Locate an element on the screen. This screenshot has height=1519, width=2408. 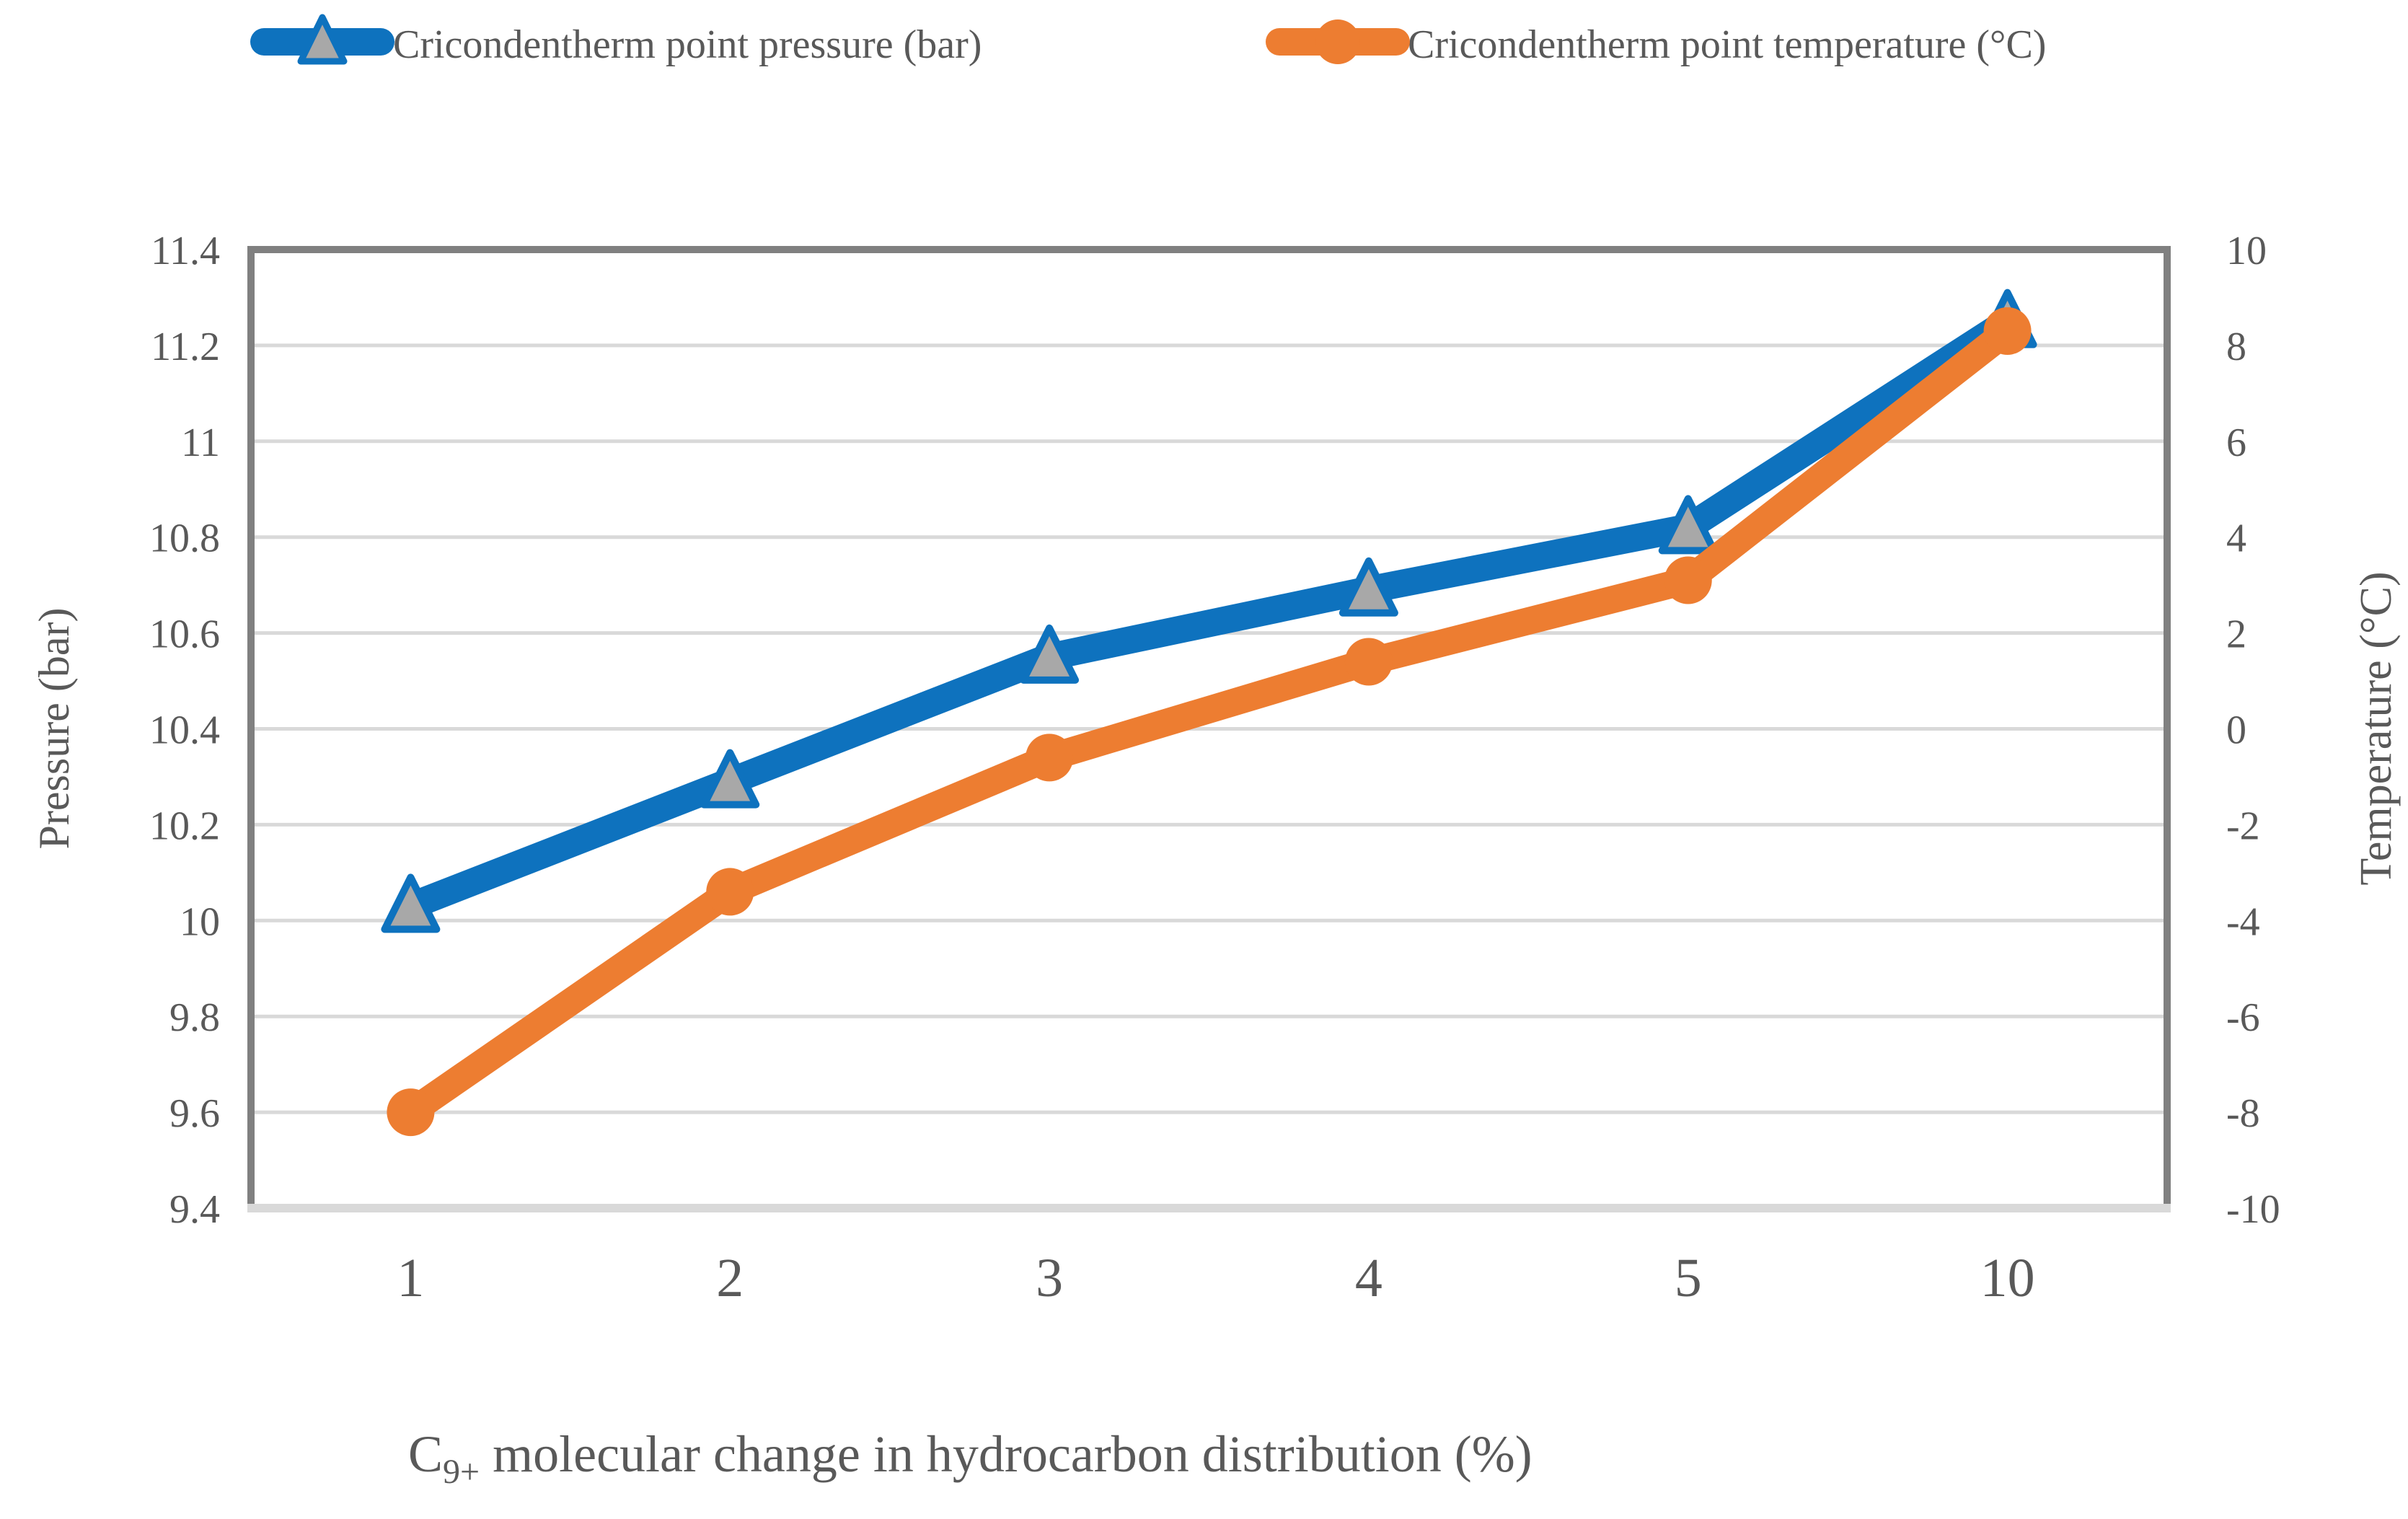
left-axis-tick-labels: 9.4 9.6 9.8 10 10.2 10.4 10.6 10.8 11 11.2 11.4 is located at coordinates (184, 730).